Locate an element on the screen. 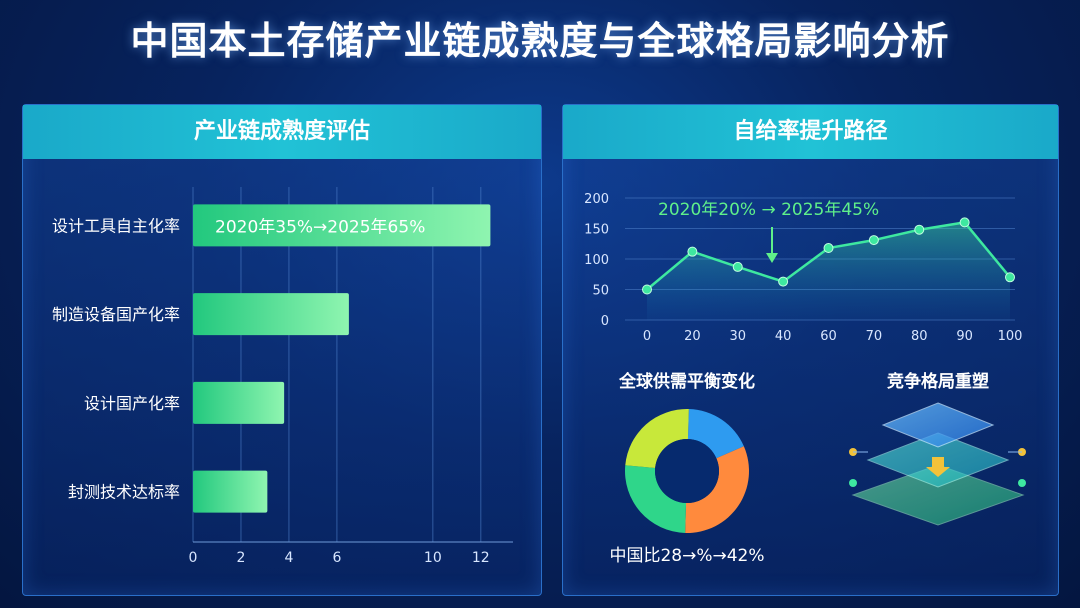 The image size is (1080, 608). x-tick-label: 90 is located at coordinates (964, 336).